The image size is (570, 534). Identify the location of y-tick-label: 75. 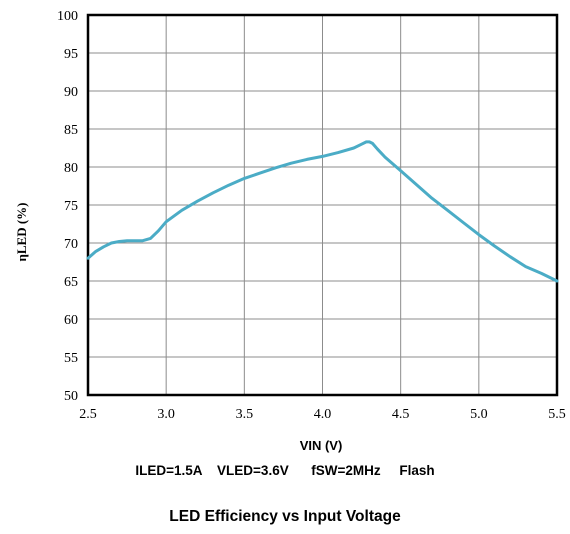
(71, 206).